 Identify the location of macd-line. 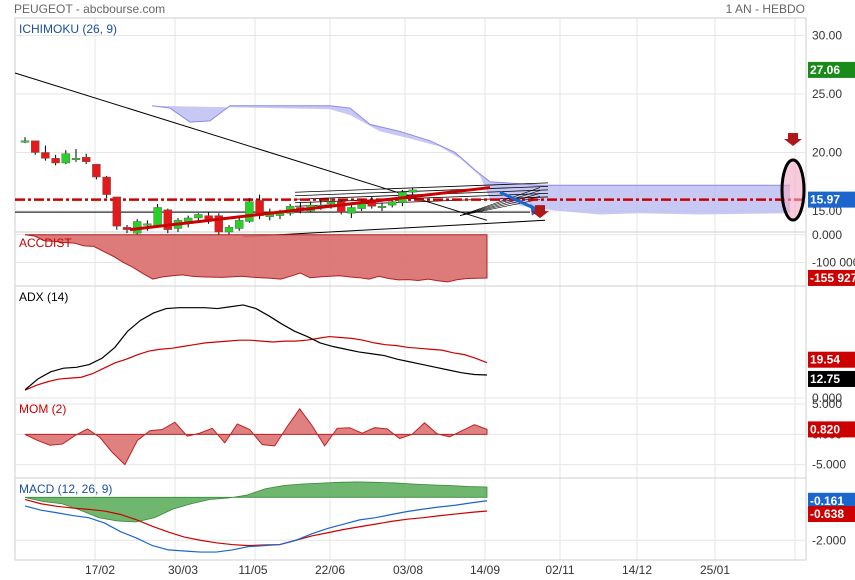
(256, 526).